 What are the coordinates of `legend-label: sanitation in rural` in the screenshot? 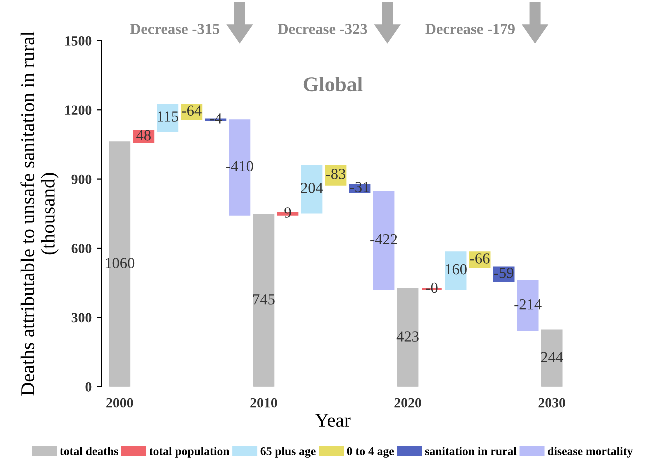 It's located at (471, 451).